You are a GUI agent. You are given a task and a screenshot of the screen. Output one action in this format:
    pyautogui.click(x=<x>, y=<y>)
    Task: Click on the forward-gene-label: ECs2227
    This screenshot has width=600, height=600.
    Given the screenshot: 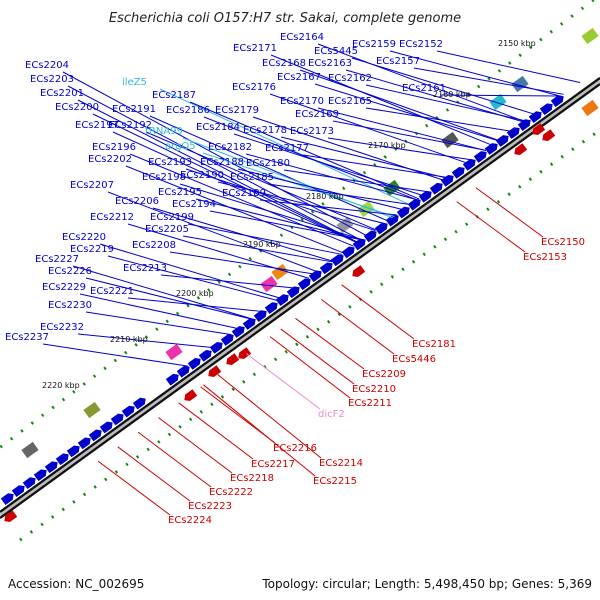 What is the action you would take?
    pyautogui.click(x=57, y=259)
    